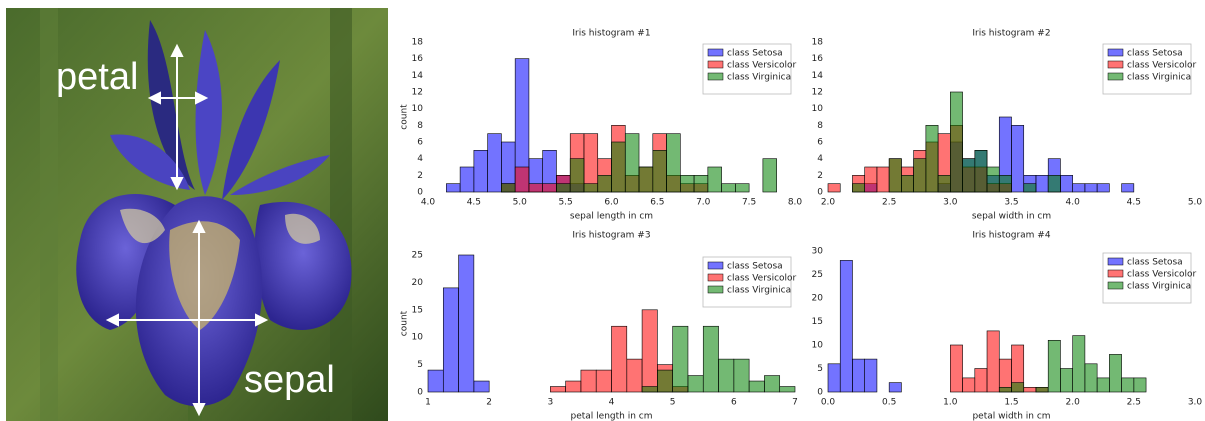 The height and width of the screenshot is (421, 1205). What do you see at coordinates (657, 203) in the screenshot?
I see `x-tick-label: 6.5` at bounding box center [657, 203].